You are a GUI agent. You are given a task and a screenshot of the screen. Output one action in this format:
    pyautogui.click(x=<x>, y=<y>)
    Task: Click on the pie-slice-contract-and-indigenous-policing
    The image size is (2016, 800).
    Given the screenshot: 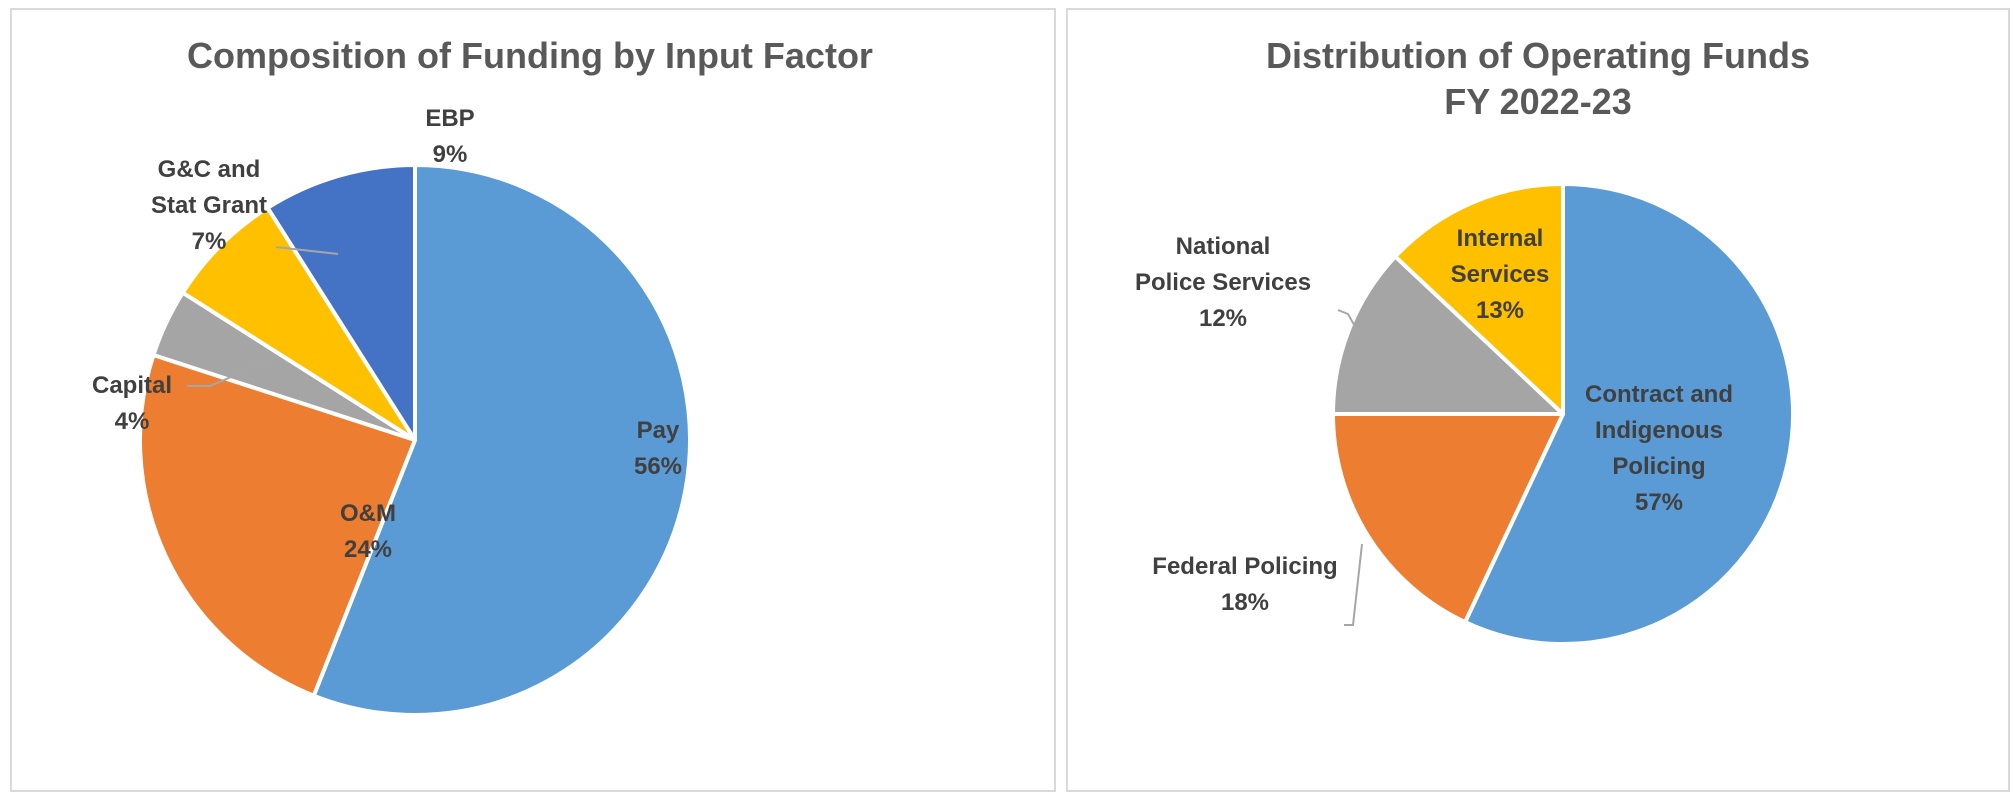 What is the action you would take?
    pyautogui.click(x=1629, y=414)
    